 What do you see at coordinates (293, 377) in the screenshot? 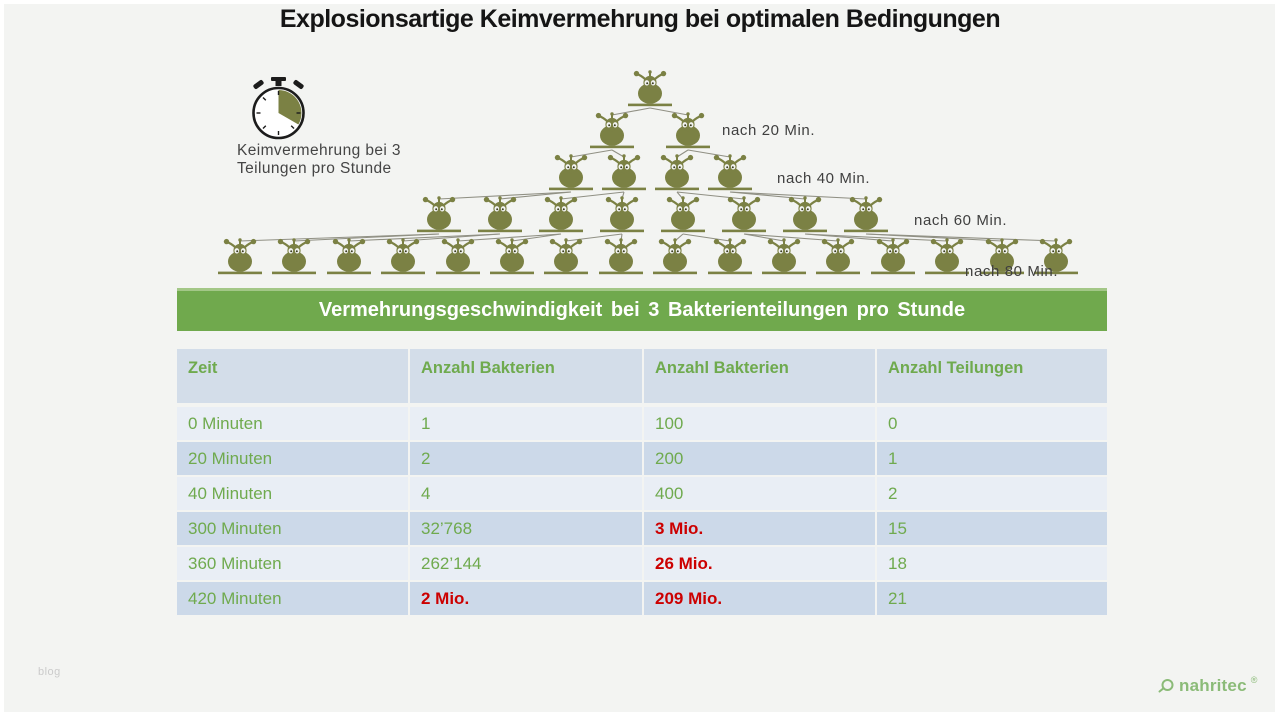
I see `column-header-zeit: Zeit` at bounding box center [293, 377].